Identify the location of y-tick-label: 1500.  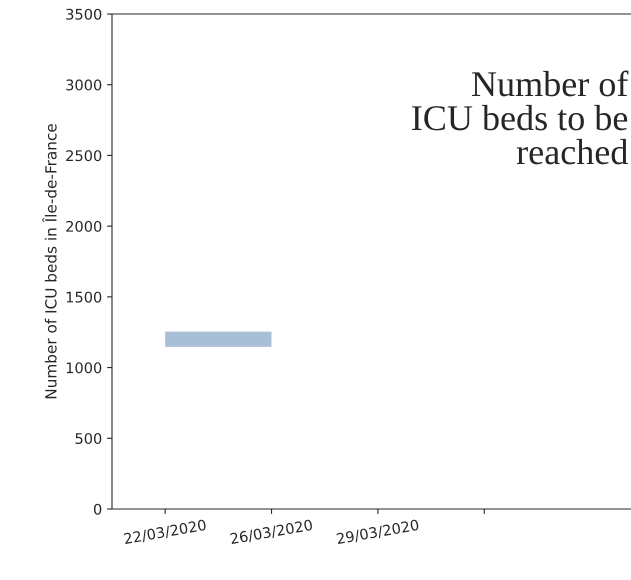
(84, 297).